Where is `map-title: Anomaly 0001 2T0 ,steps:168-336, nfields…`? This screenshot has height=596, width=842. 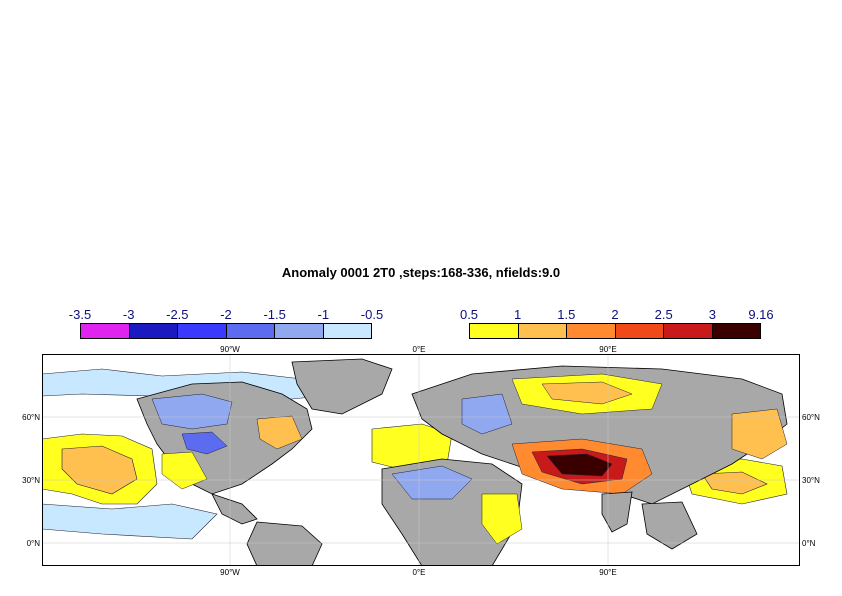
map-title: Anomaly 0001 2T0 ,steps:168-336, nfields… is located at coordinates (421, 272).